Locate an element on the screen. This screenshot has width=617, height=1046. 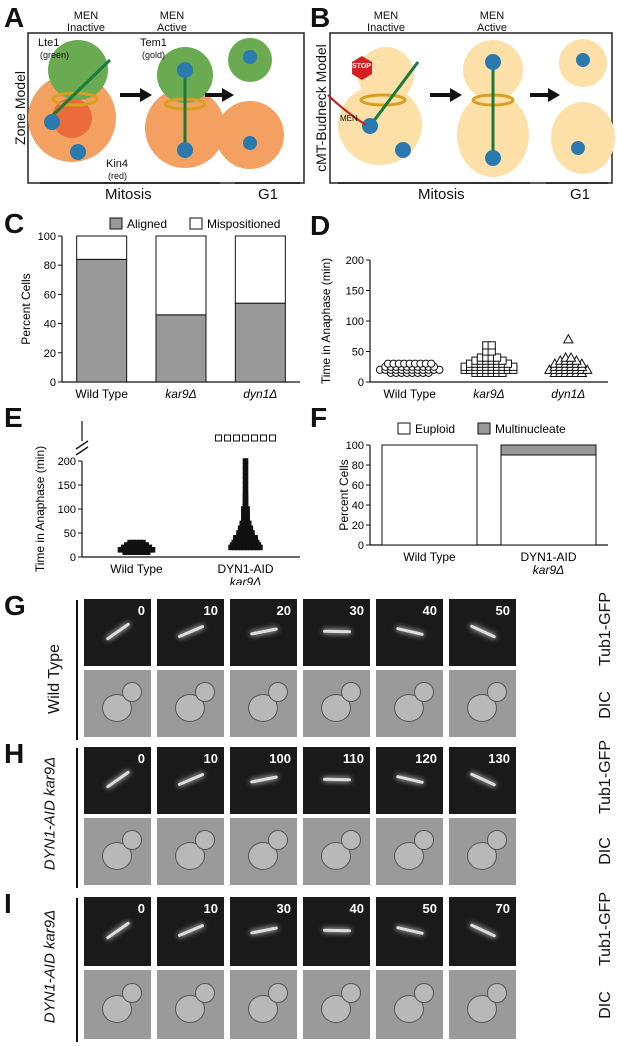
tub1-gfp-frame: 100 is located at coordinates (263, 780).